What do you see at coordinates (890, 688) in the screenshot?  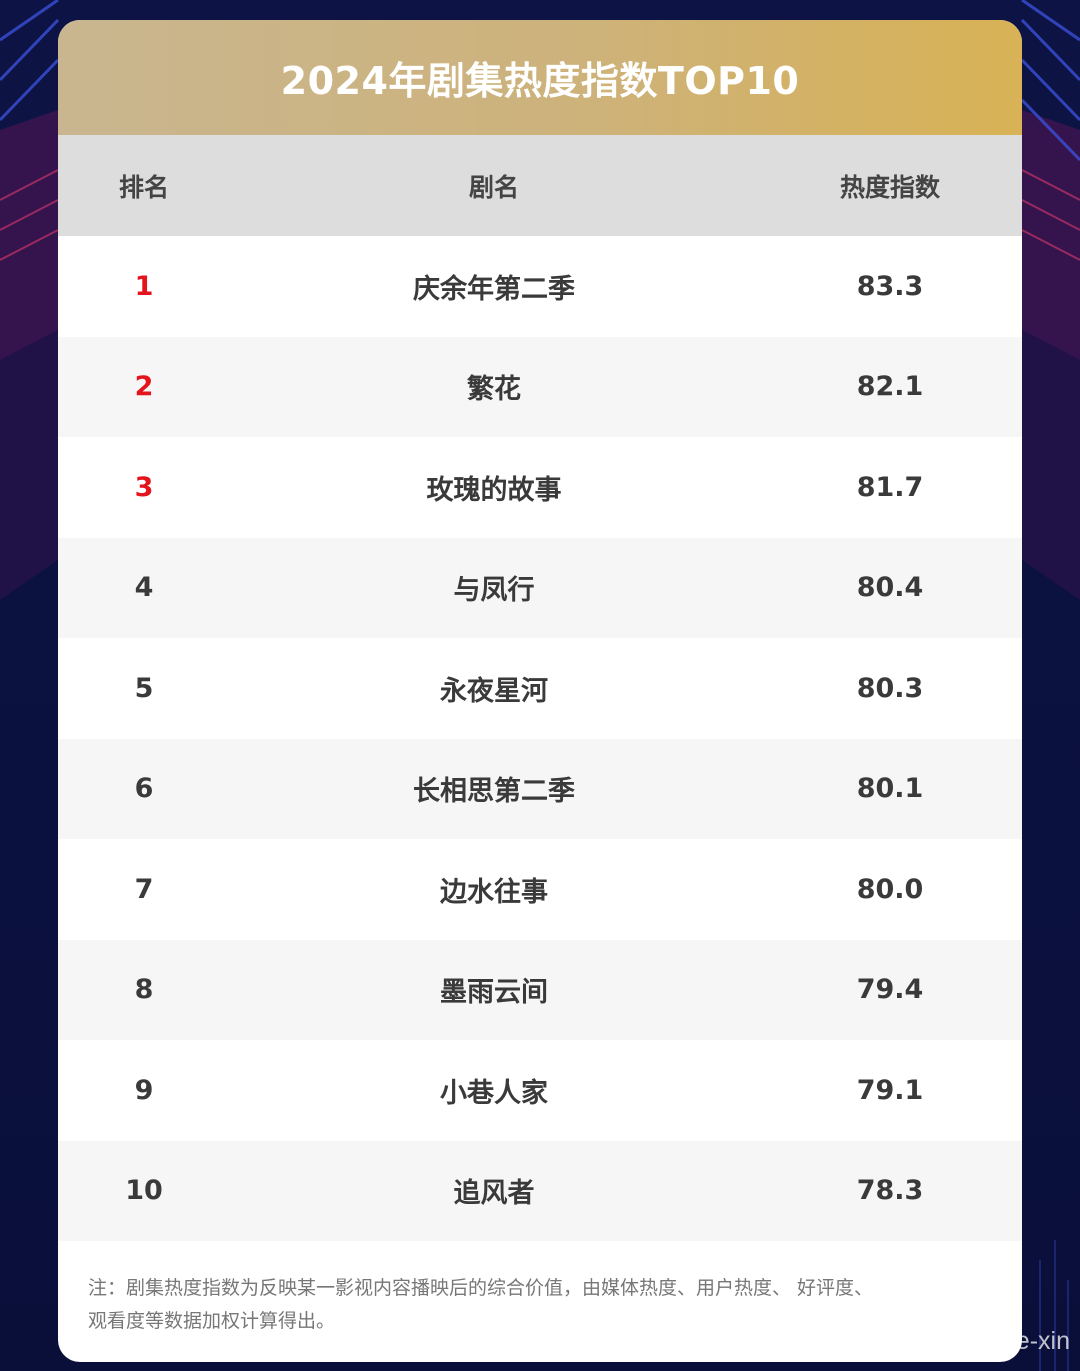 I see `score-cell: 80.3` at bounding box center [890, 688].